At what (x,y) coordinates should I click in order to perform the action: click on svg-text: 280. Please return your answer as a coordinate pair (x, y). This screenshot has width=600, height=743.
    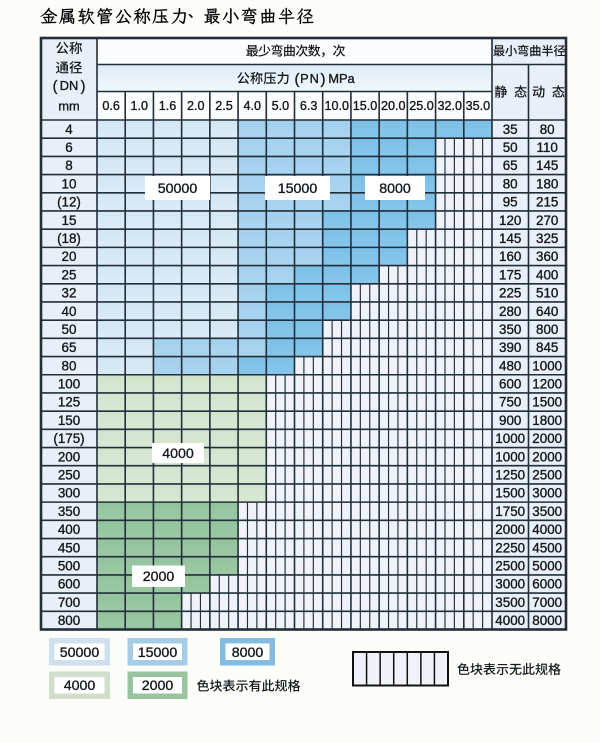
    Looking at the image, I should click on (510, 311).